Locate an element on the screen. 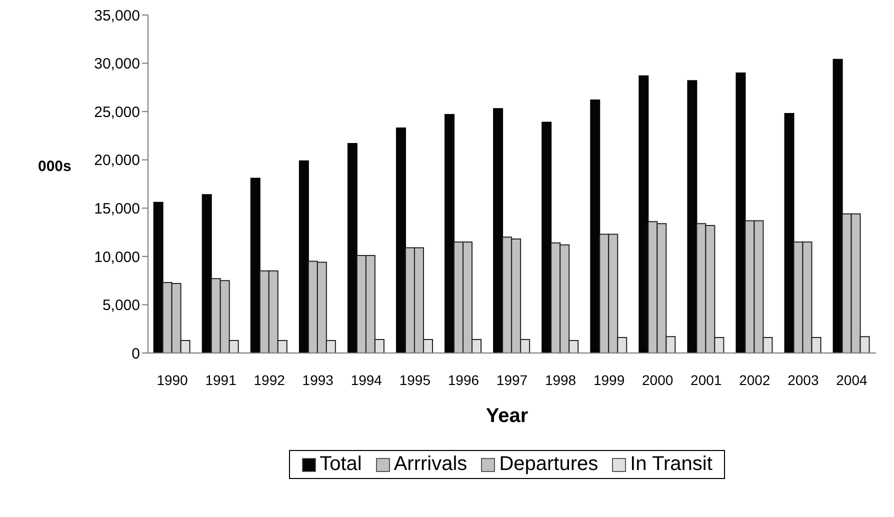  x-tick-label: 1997 is located at coordinates (512, 380).